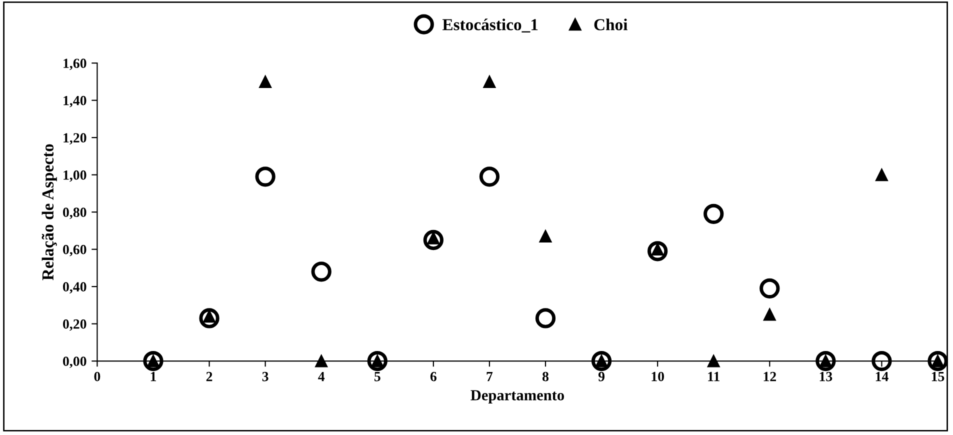  I want to click on x-tick-label: 1, so click(153, 377).